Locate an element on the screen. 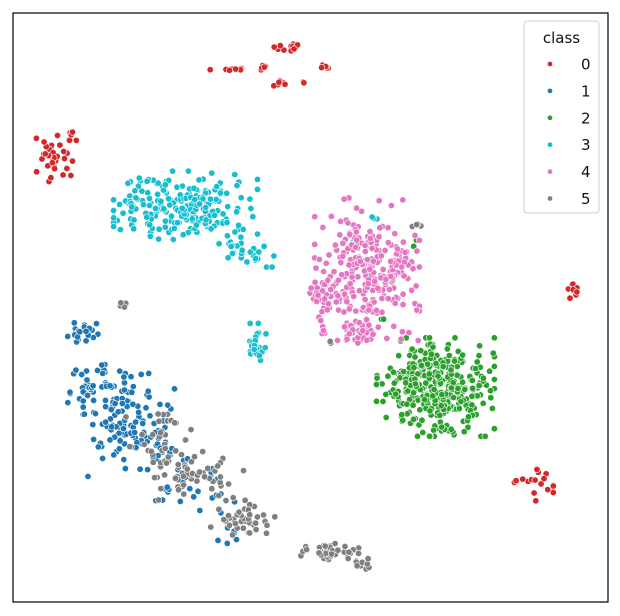 The image size is (620, 616). legend: class 0 1 2 3 4 5 is located at coordinates (561, 117).